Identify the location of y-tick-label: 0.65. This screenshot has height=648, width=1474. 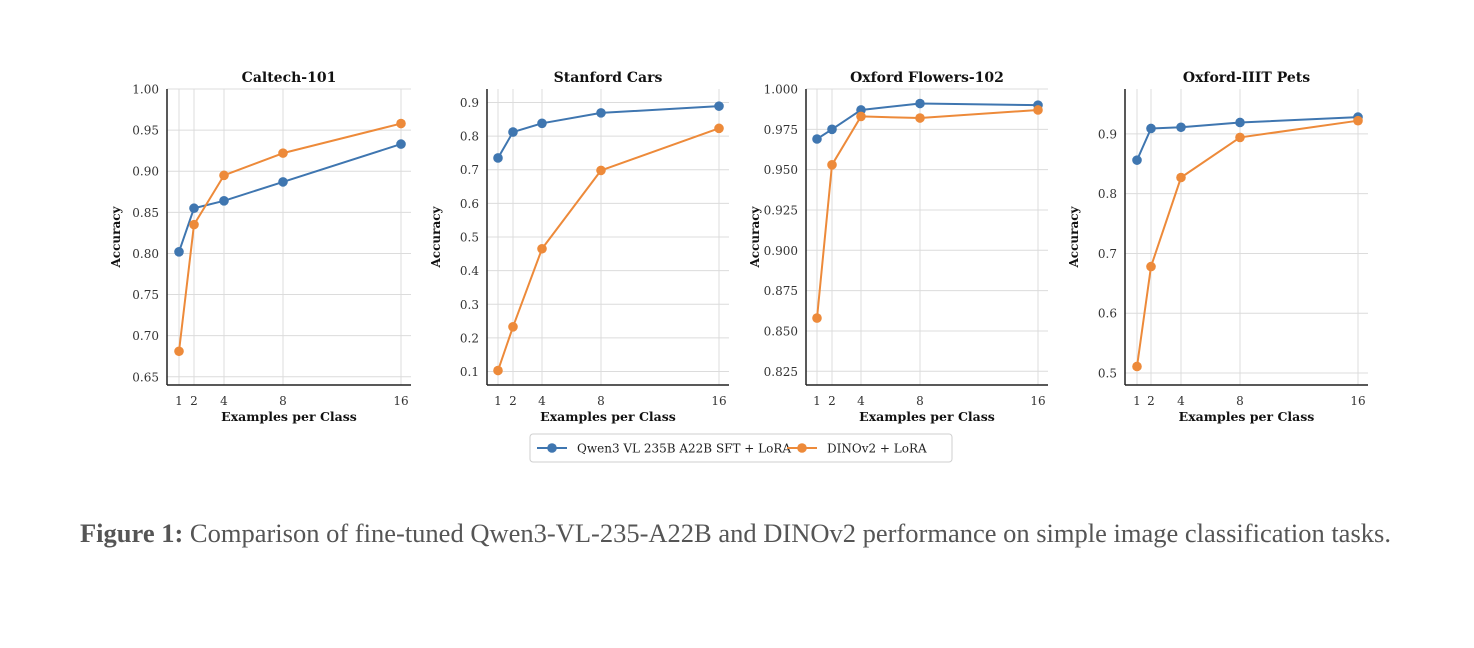
(145, 377).